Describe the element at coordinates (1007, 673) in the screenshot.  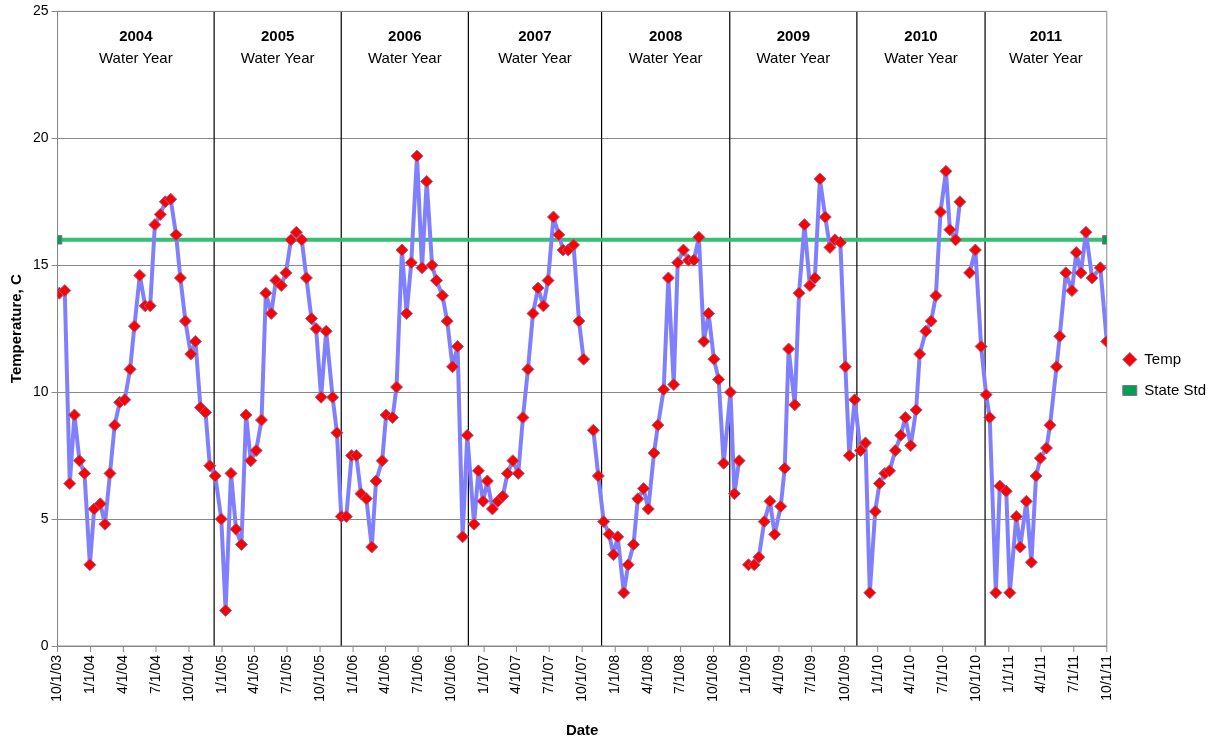
I see `x-tick-label: 1/1/11` at that location.